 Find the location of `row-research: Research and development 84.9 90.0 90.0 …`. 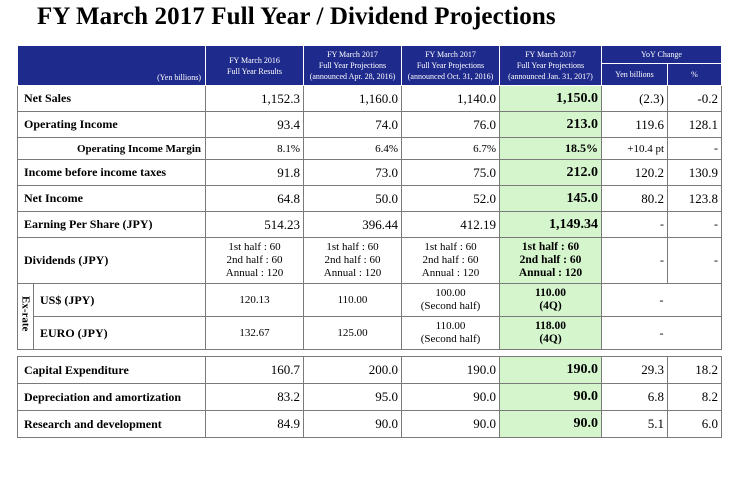

row-research: Research and development 84.9 90.0 90.0 … is located at coordinates (369, 424).